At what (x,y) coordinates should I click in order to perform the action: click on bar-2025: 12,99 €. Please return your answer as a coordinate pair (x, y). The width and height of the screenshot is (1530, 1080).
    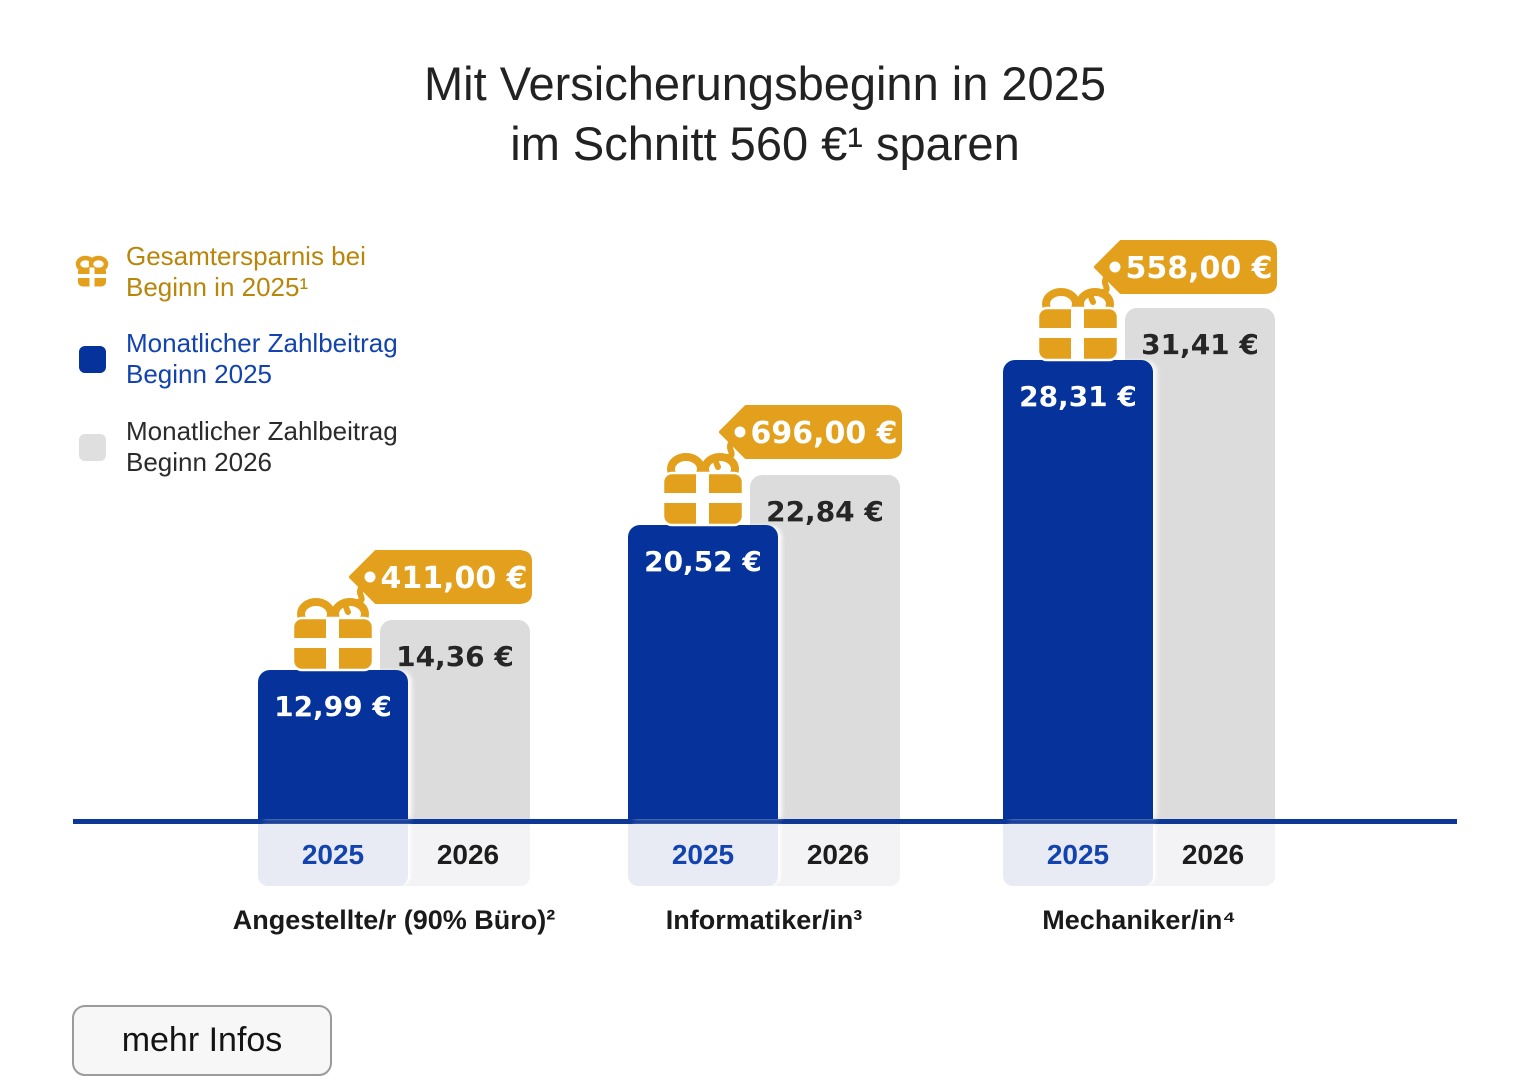
    Looking at the image, I should click on (333, 744).